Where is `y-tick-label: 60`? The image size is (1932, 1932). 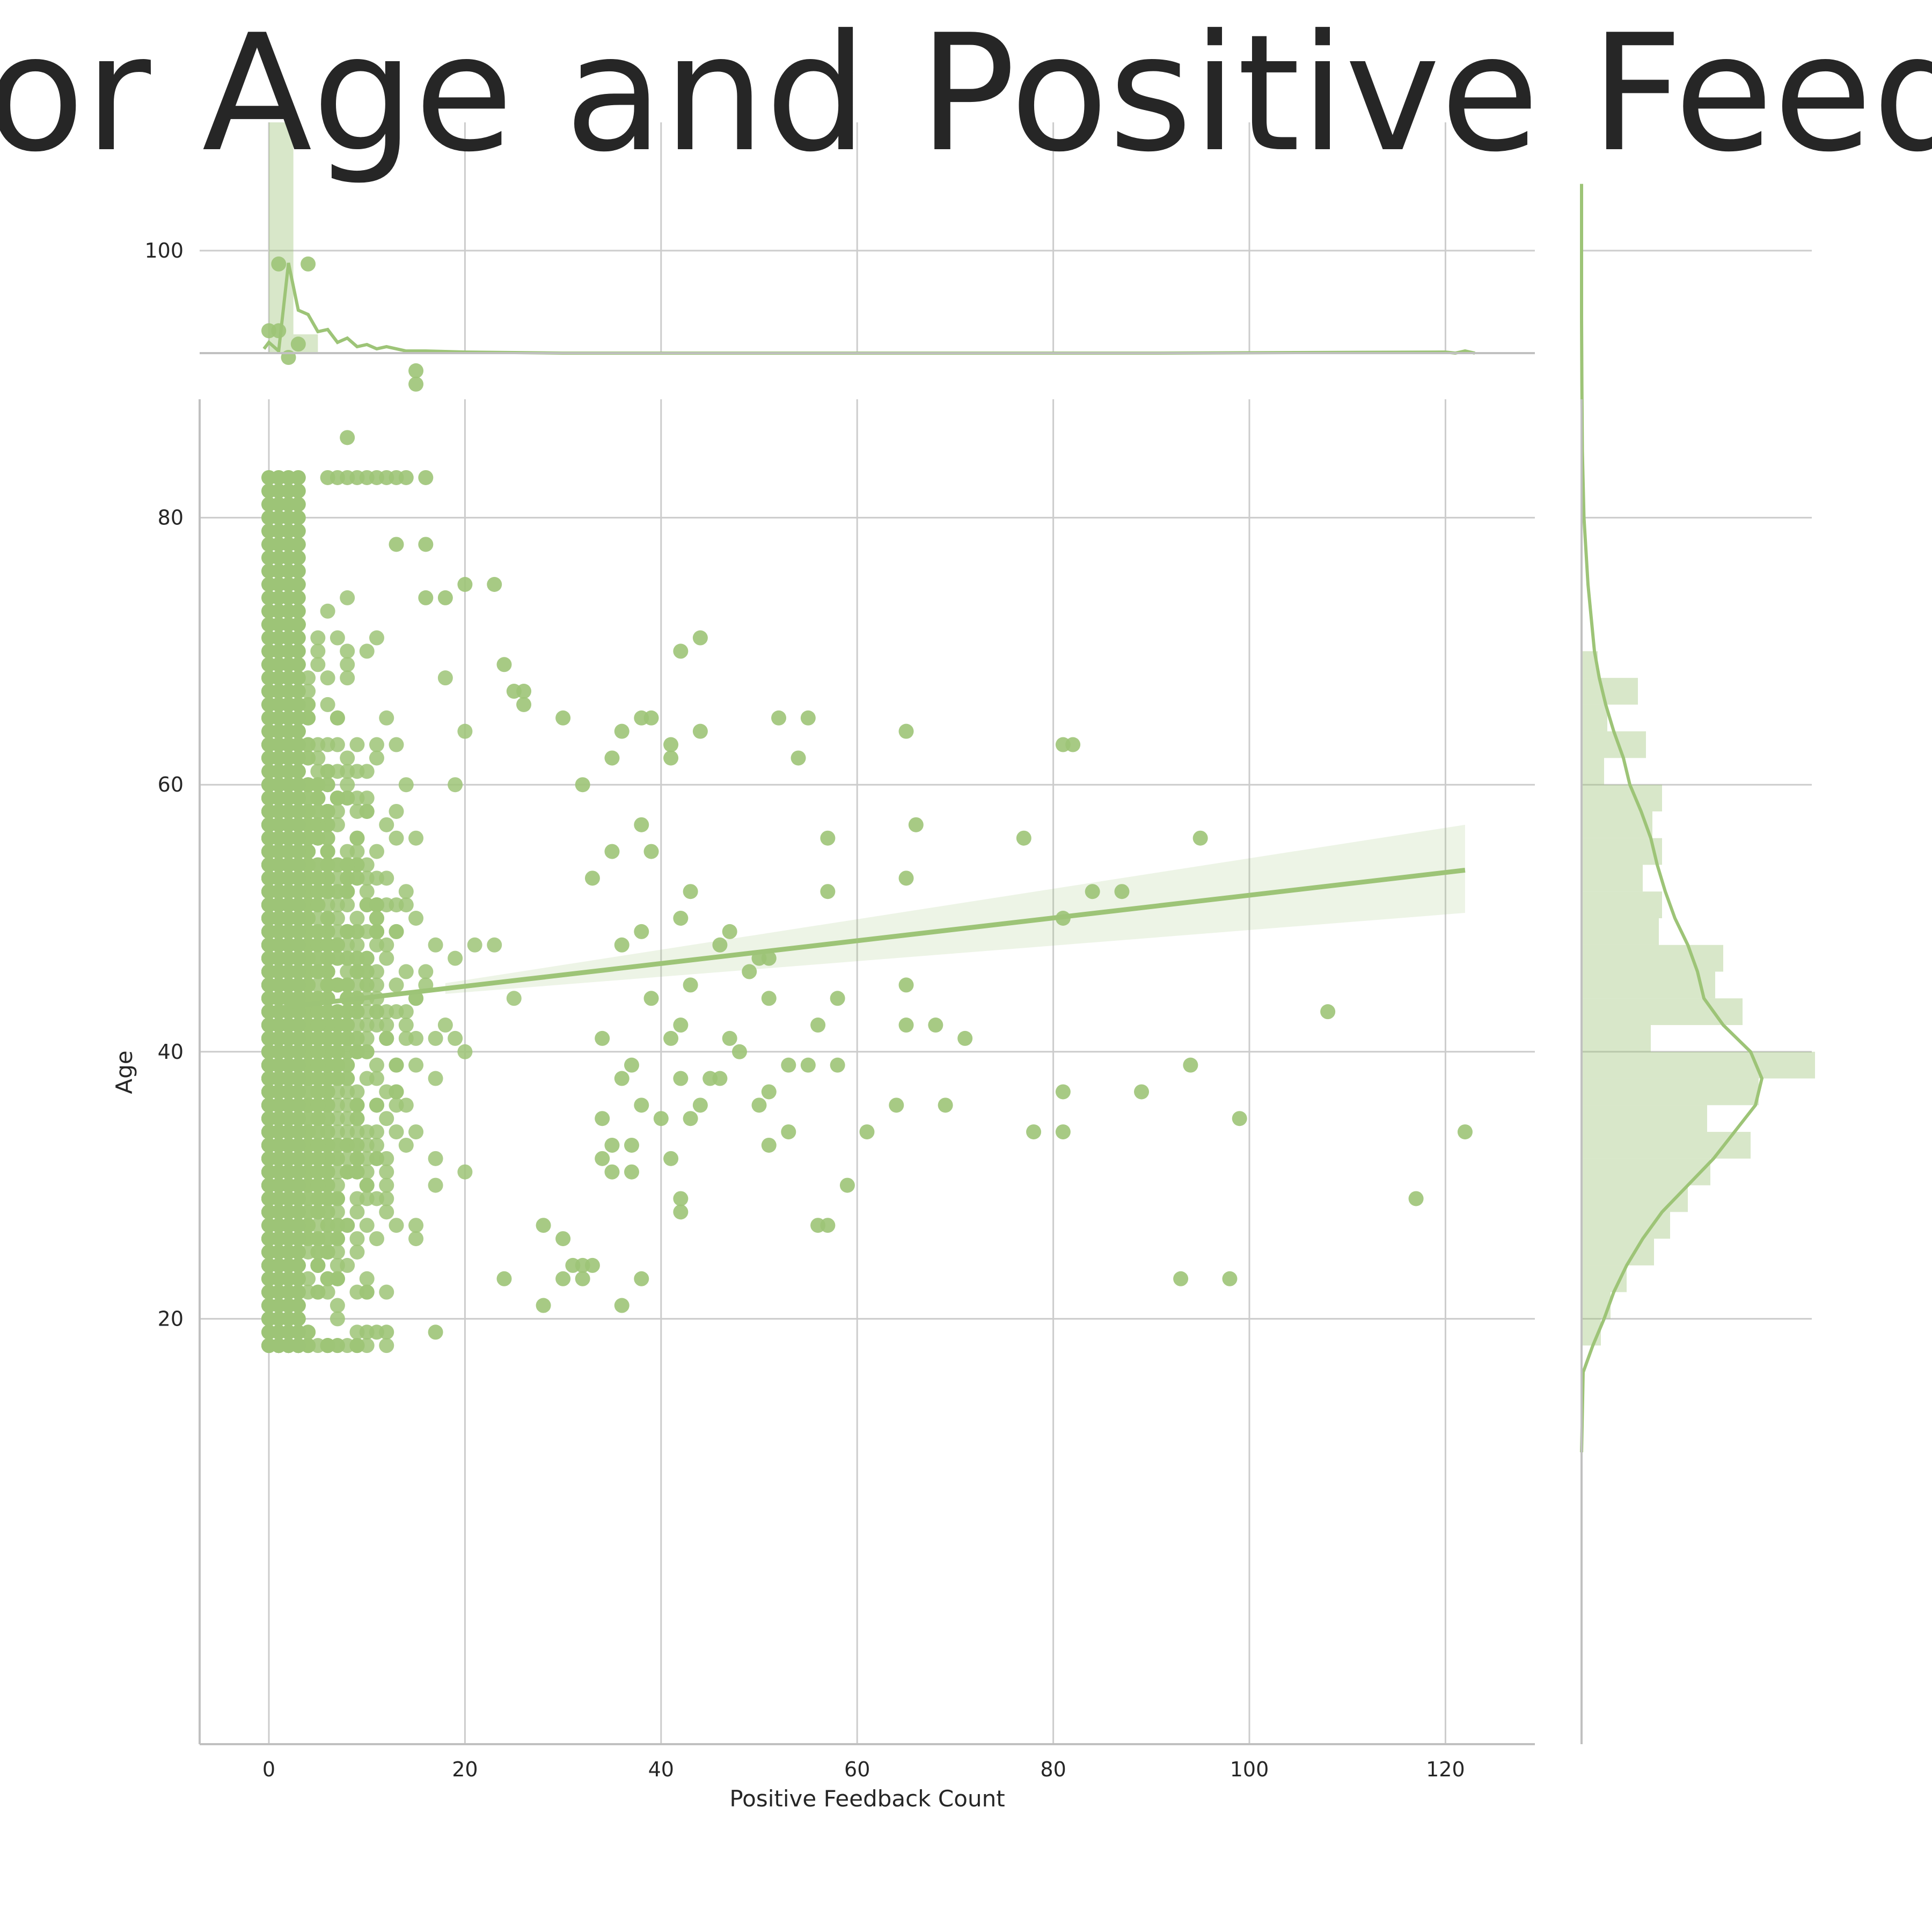 y-tick-label: 60 is located at coordinates (171, 784).